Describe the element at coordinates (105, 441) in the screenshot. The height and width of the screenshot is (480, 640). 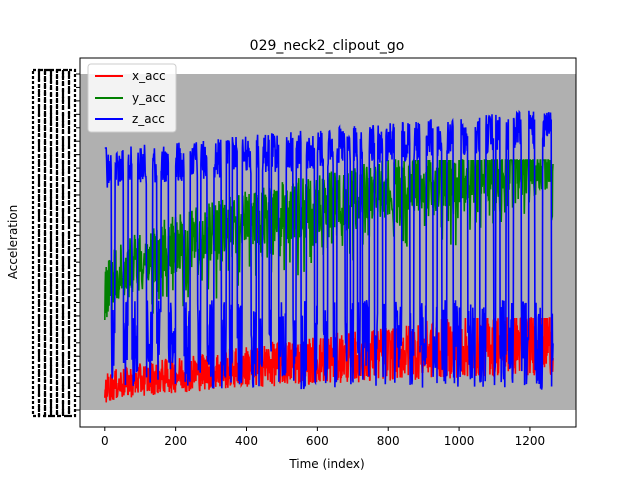
I see `x-tick-label-0: 0` at that location.